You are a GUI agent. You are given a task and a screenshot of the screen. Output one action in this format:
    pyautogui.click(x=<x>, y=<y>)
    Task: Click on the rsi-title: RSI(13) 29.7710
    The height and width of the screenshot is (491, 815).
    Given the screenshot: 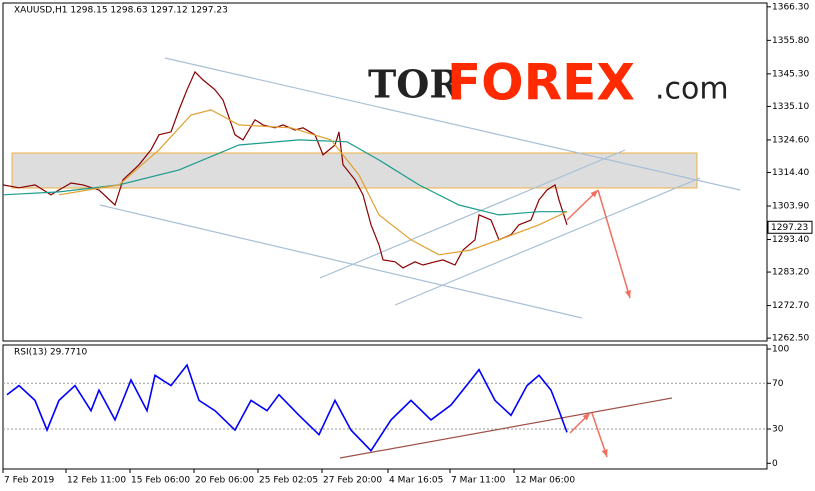 What is the action you would take?
    pyautogui.click(x=50, y=353)
    